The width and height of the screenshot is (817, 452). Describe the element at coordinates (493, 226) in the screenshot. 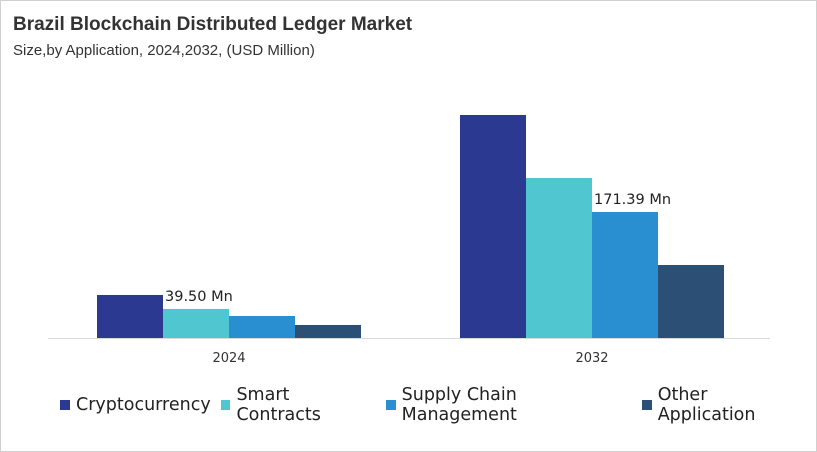

I see `bar-cryptocurrency-2032` at that location.